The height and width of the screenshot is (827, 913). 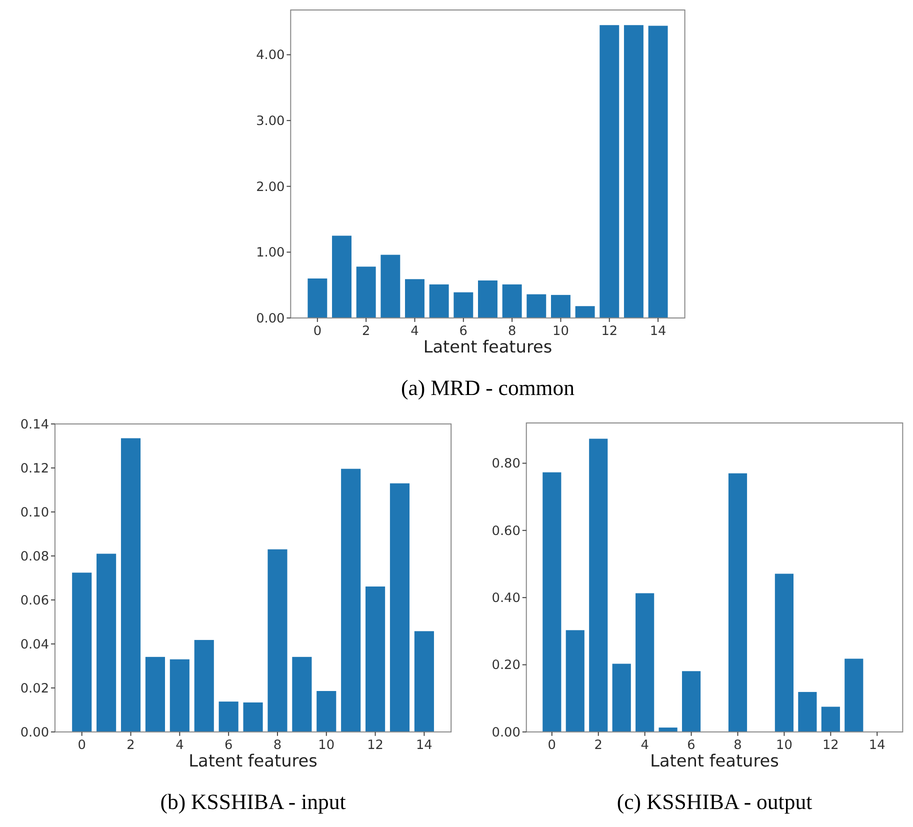 What do you see at coordinates (270, 121) in the screenshot?
I see `y-tick-label: 3.00` at bounding box center [270, 121].